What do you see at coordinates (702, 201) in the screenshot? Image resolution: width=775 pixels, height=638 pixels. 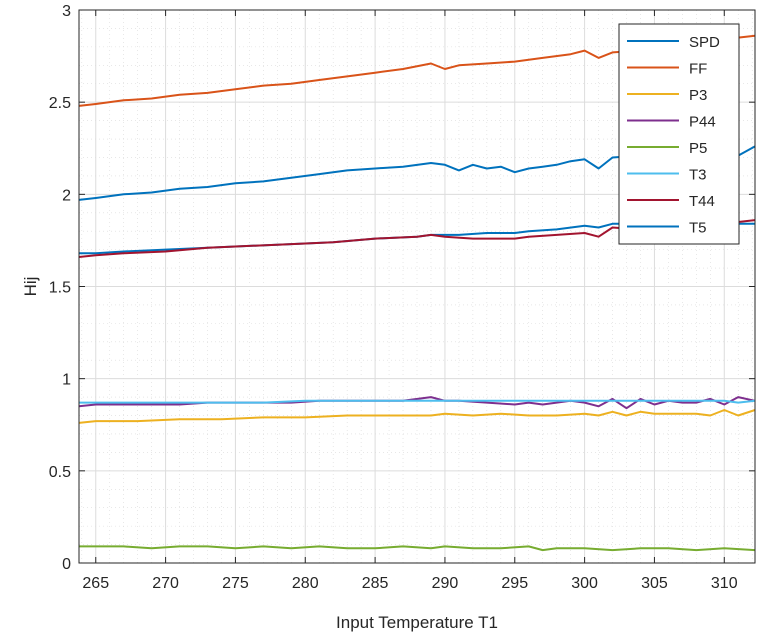 I see `legend-label-t44: T44` at bounding box center [702, 201].